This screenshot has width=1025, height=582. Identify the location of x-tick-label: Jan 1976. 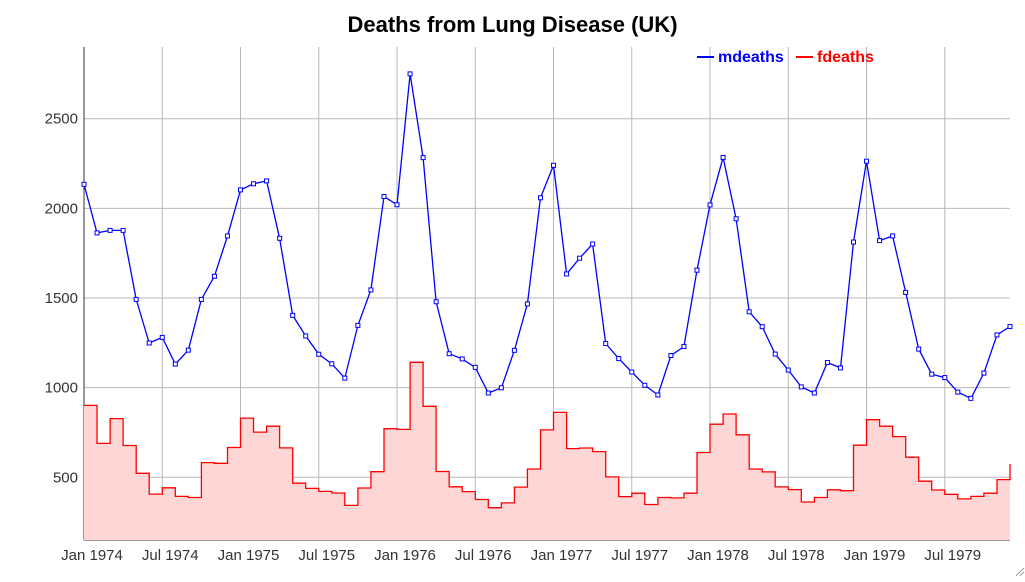
(405, 555).